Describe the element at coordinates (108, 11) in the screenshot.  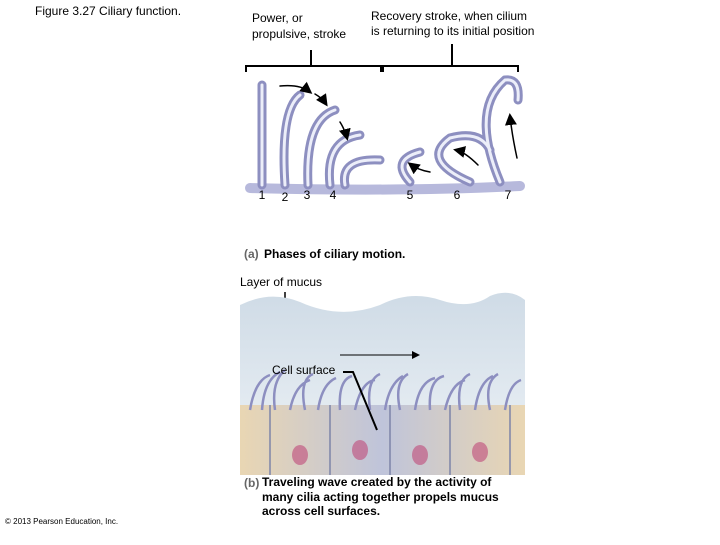
I see `figure-title: Figure 3.27 Ciliary function.` at that location.